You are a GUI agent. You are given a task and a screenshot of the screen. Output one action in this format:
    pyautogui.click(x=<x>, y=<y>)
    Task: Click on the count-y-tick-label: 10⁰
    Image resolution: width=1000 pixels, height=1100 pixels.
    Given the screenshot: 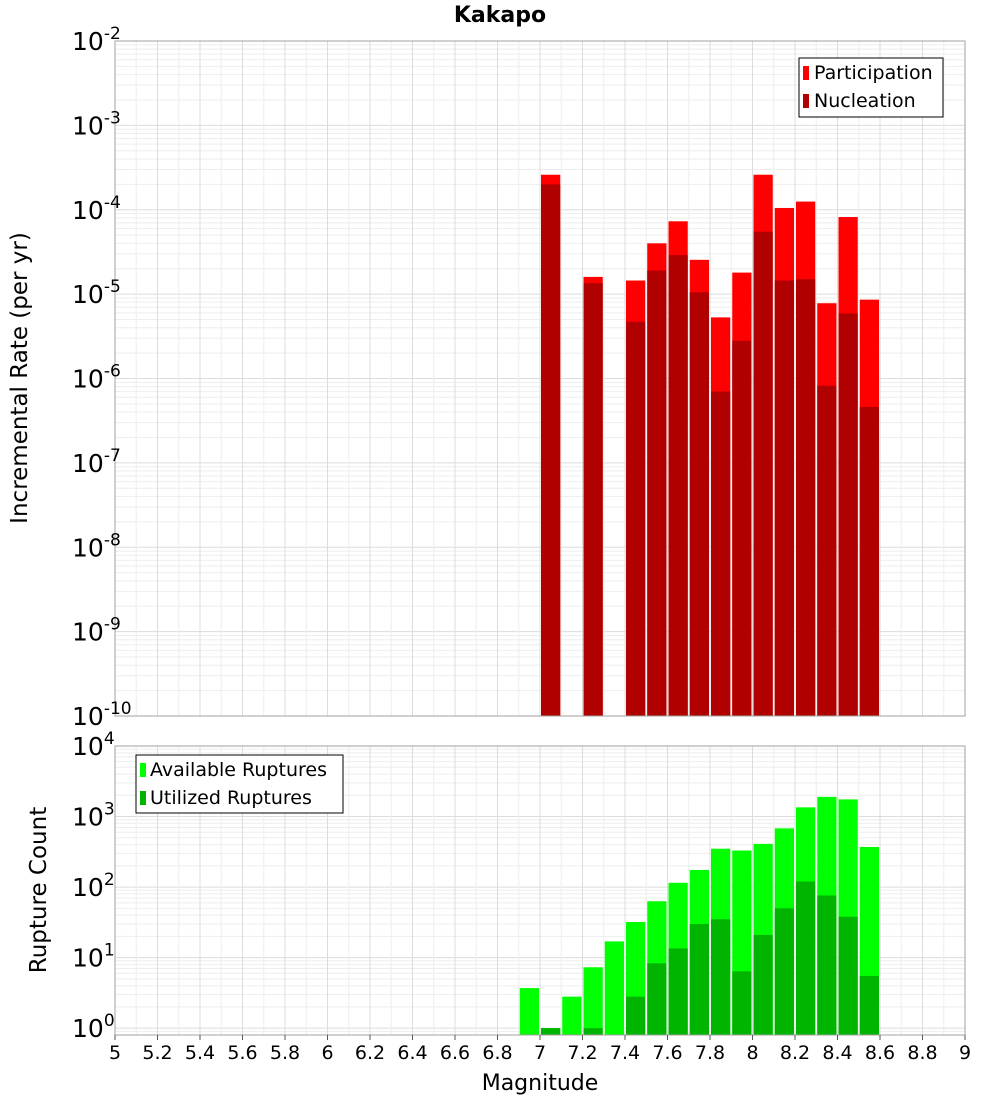 What is the action you would take?
    pyautogui.click(x=93, y=1027)
    